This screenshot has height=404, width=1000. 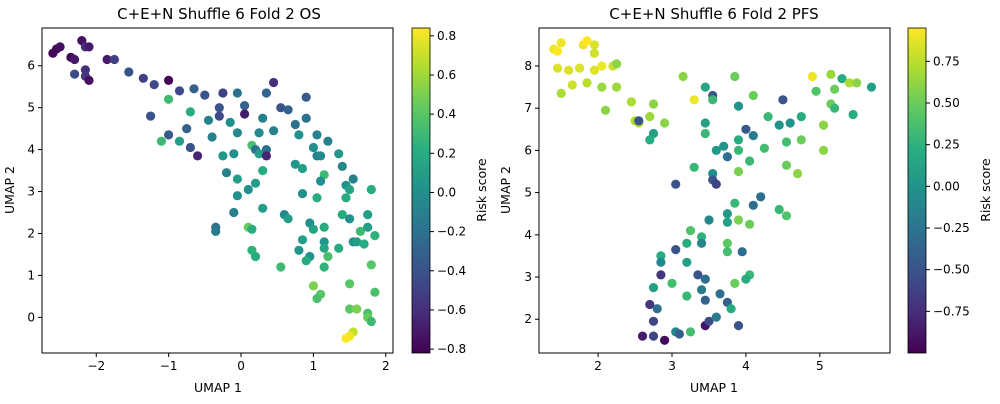 I want to click on colorbar-tick-label: 0.2, so click(x=446, y=153).